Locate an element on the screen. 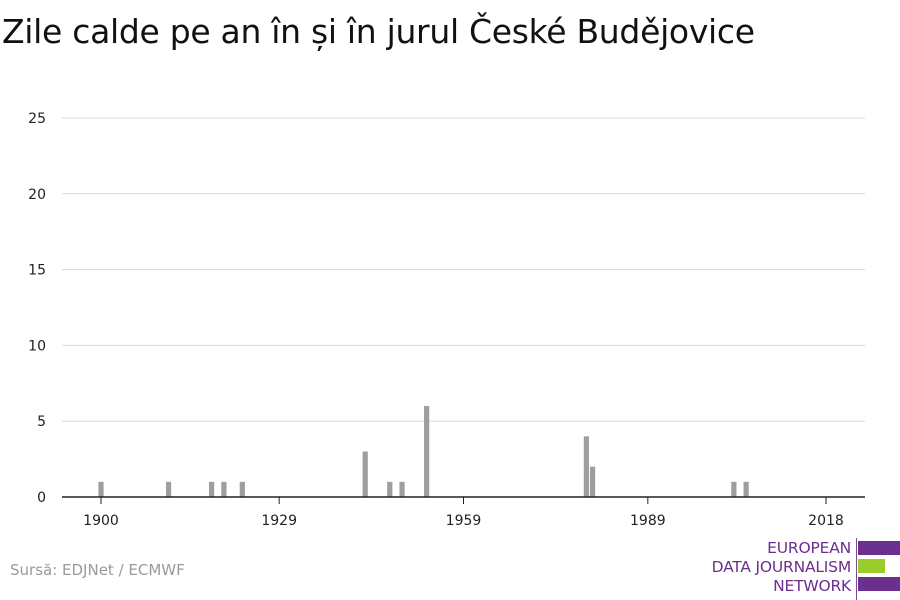  edjnet-logo: EUROPEAN DATA JOURNALISM NETWORK is located at coordinates (800, 569).